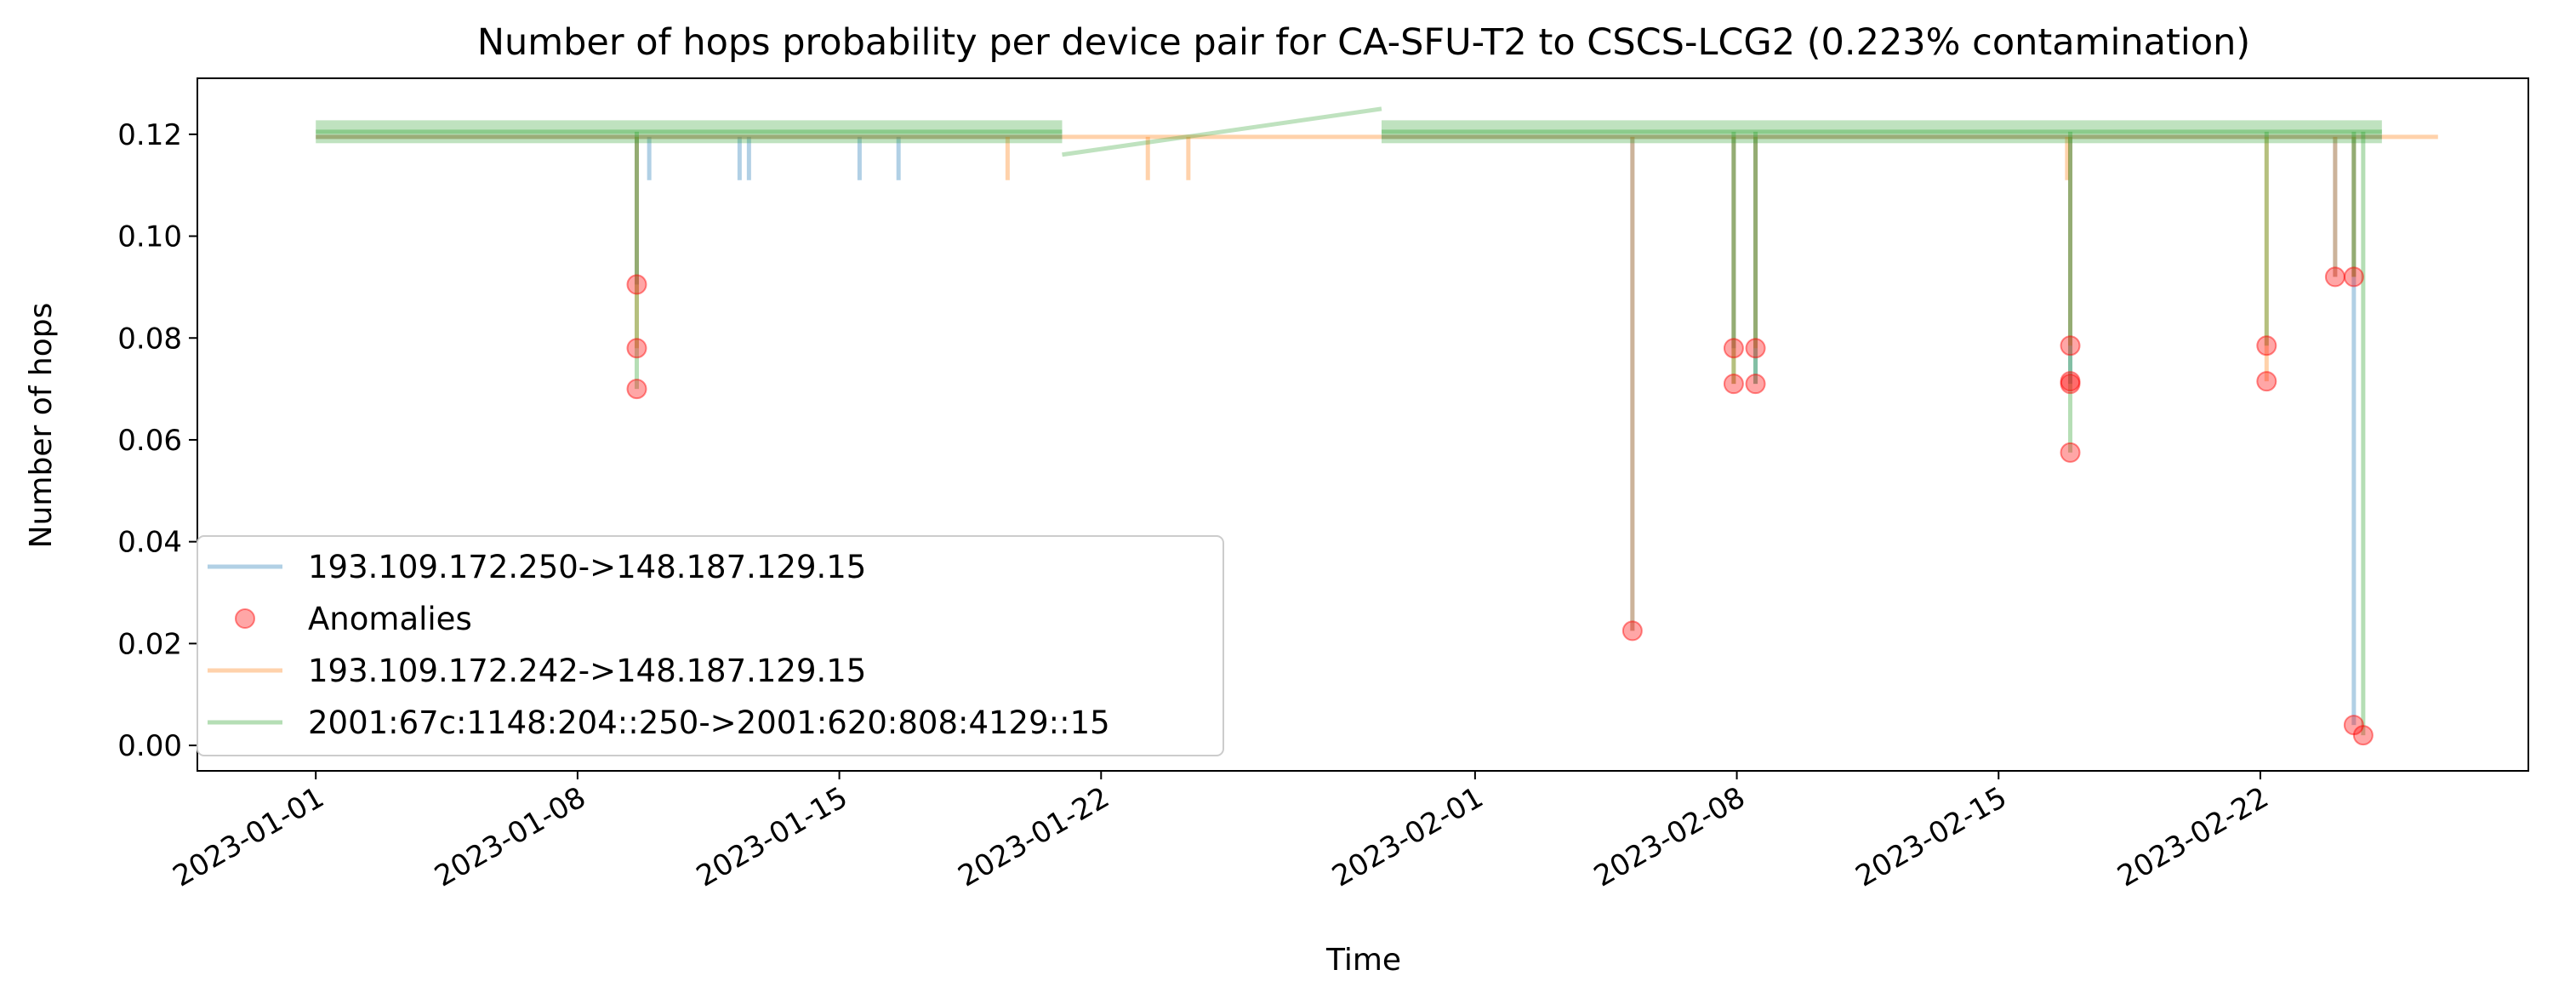 The image size is (2576, 1004). What do you see at coordinates (772, 837) in the screenshot?
I see `x-tick-label-3: 2023-01-15` at bounding box center [772, 837].